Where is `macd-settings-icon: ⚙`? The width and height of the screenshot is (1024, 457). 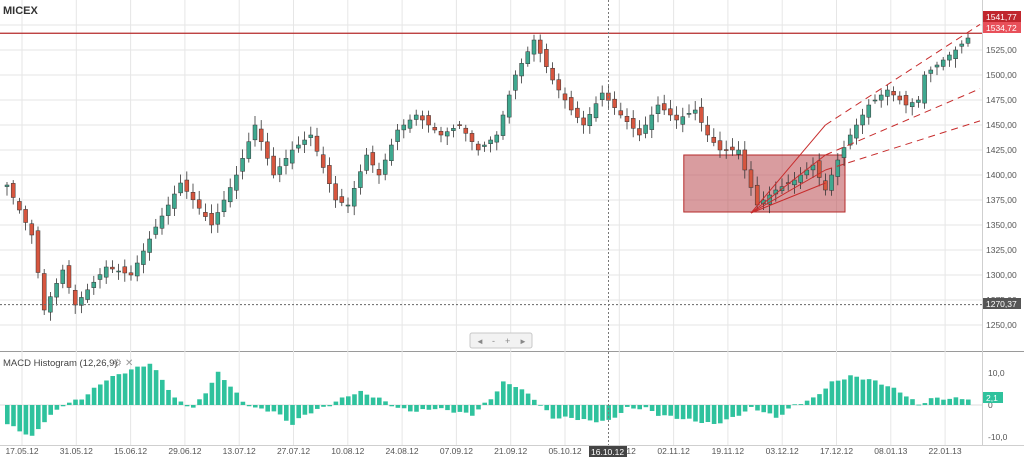 macd-settings-icon: ⚙ is located at coordinates (117, 363).